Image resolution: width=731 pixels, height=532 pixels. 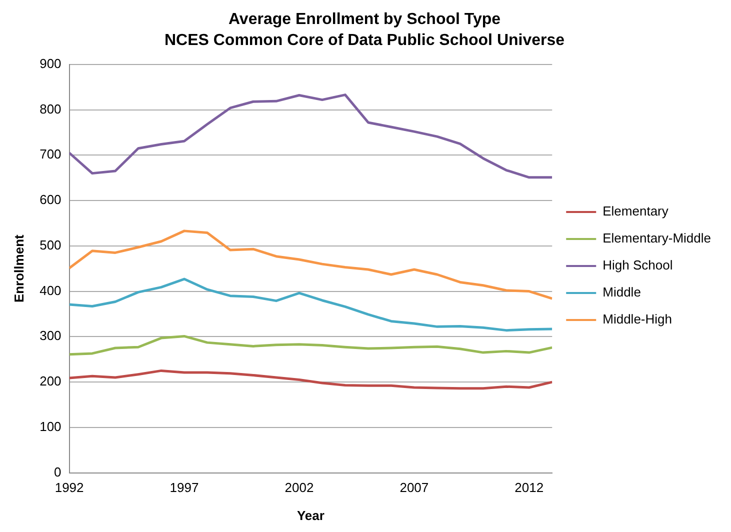 What do you see at coordinates (184, 488) in the screenshot?
I see `x-tick-label: 1997` at bounding box center [184, 488].